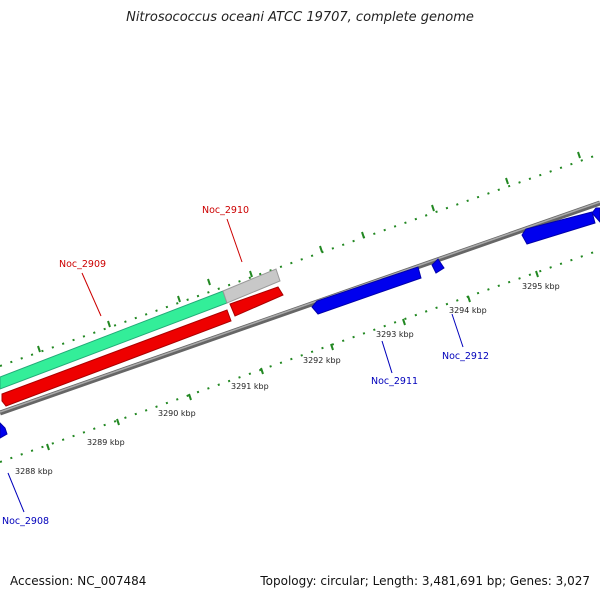  Describe the element at coordinates (465, 356) in the screenshot. I see `gene-label-noc-2912: Noc_2912` at that location.